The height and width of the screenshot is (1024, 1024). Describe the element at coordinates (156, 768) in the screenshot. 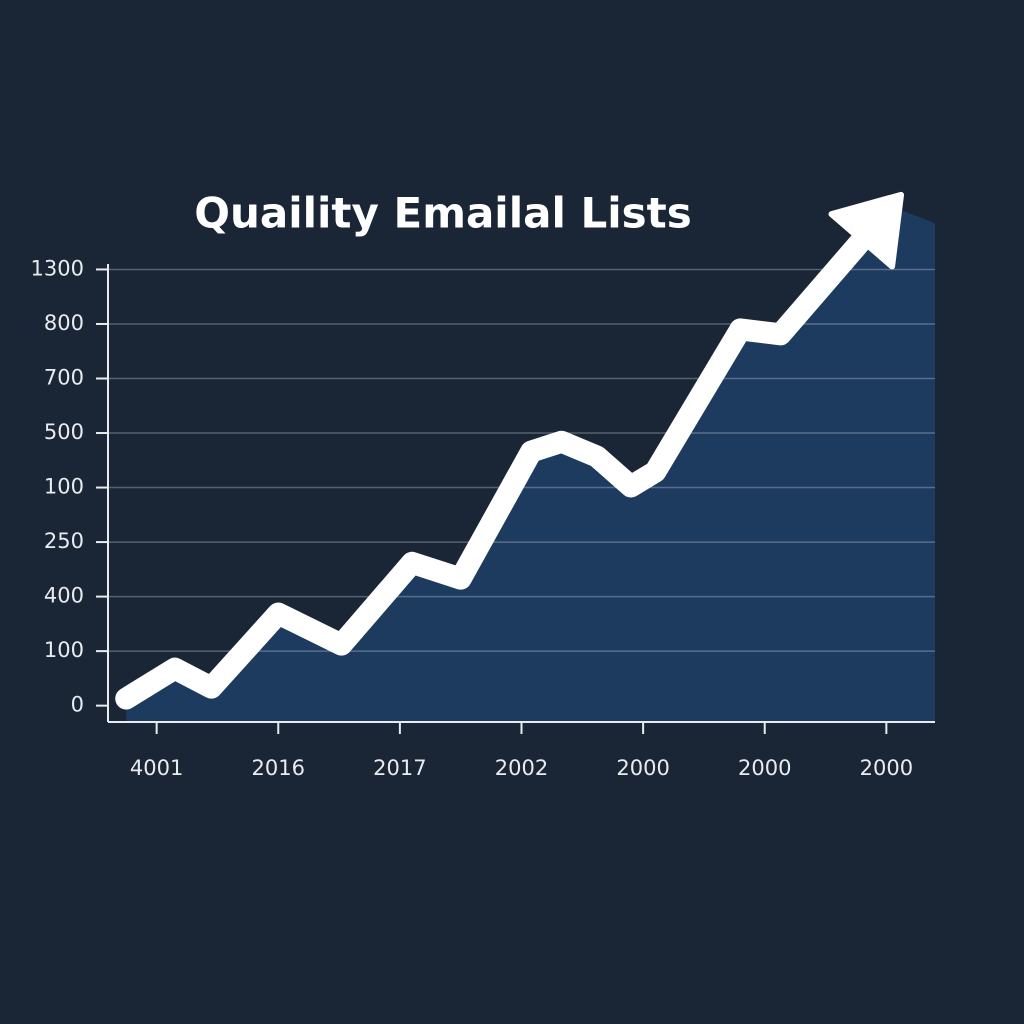

I see `x-tick-label: 4001` at that location.